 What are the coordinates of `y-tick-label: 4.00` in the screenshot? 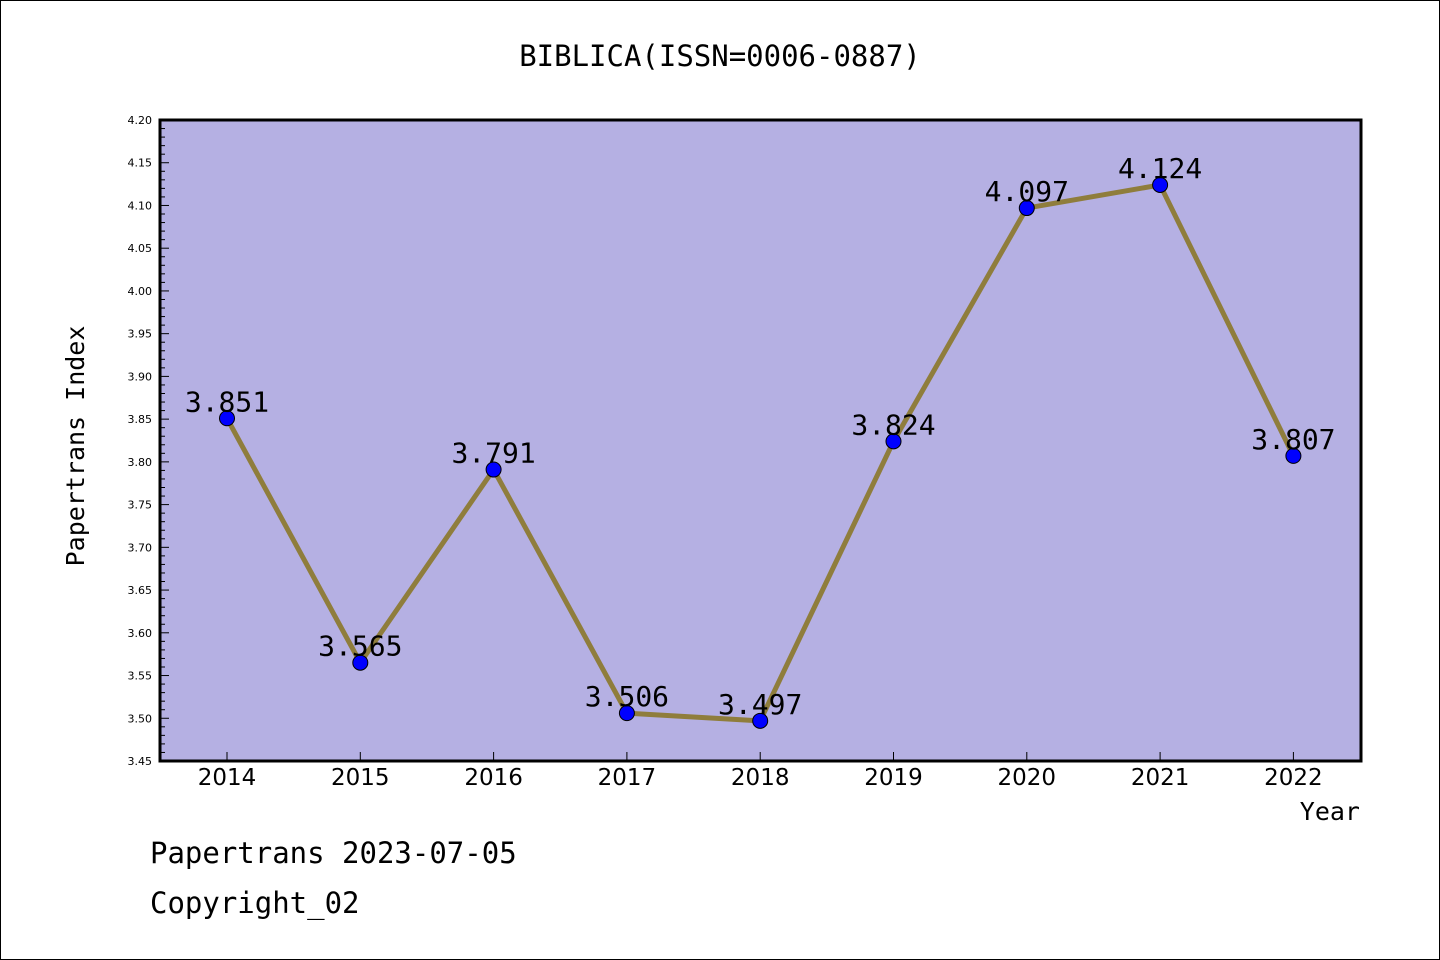 It's located at (140, 291).